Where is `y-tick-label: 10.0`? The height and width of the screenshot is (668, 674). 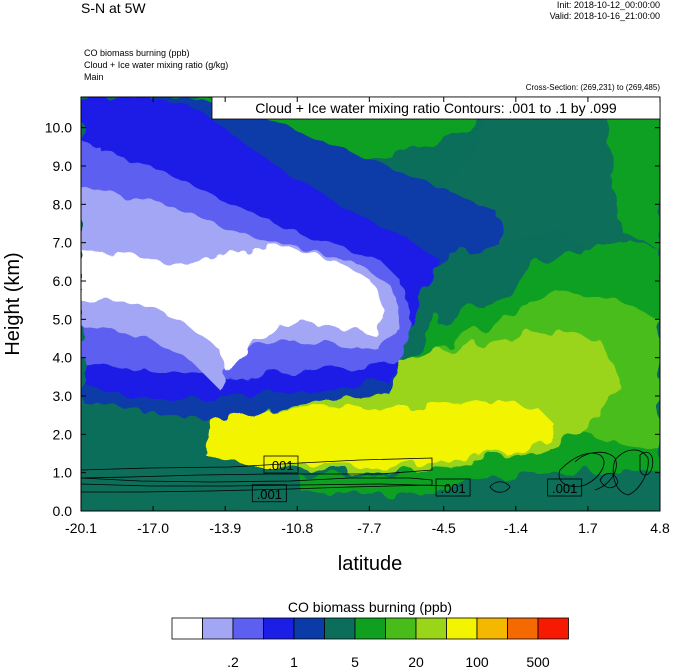
y-tick-label: 10.0 is located at coordinates (58, 128).